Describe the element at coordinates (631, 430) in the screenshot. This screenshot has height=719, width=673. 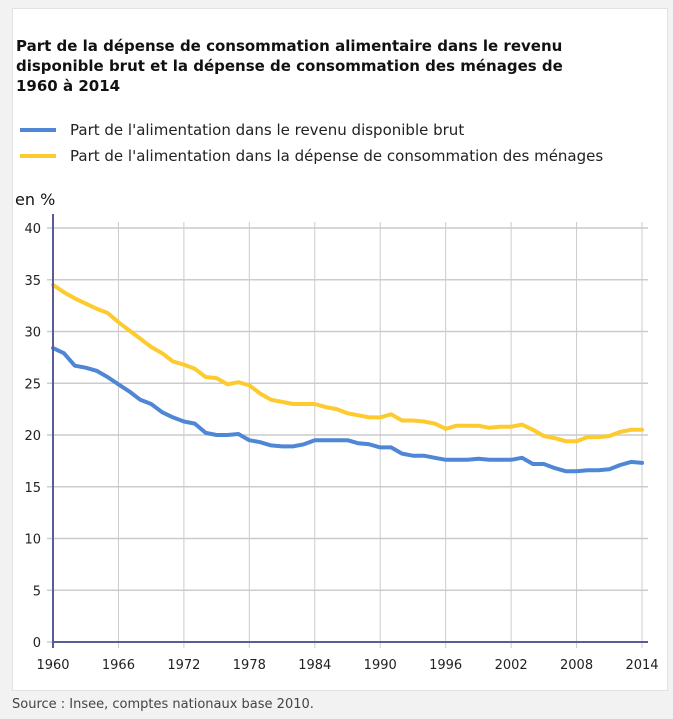
I see `point-depense-2013` at that location.